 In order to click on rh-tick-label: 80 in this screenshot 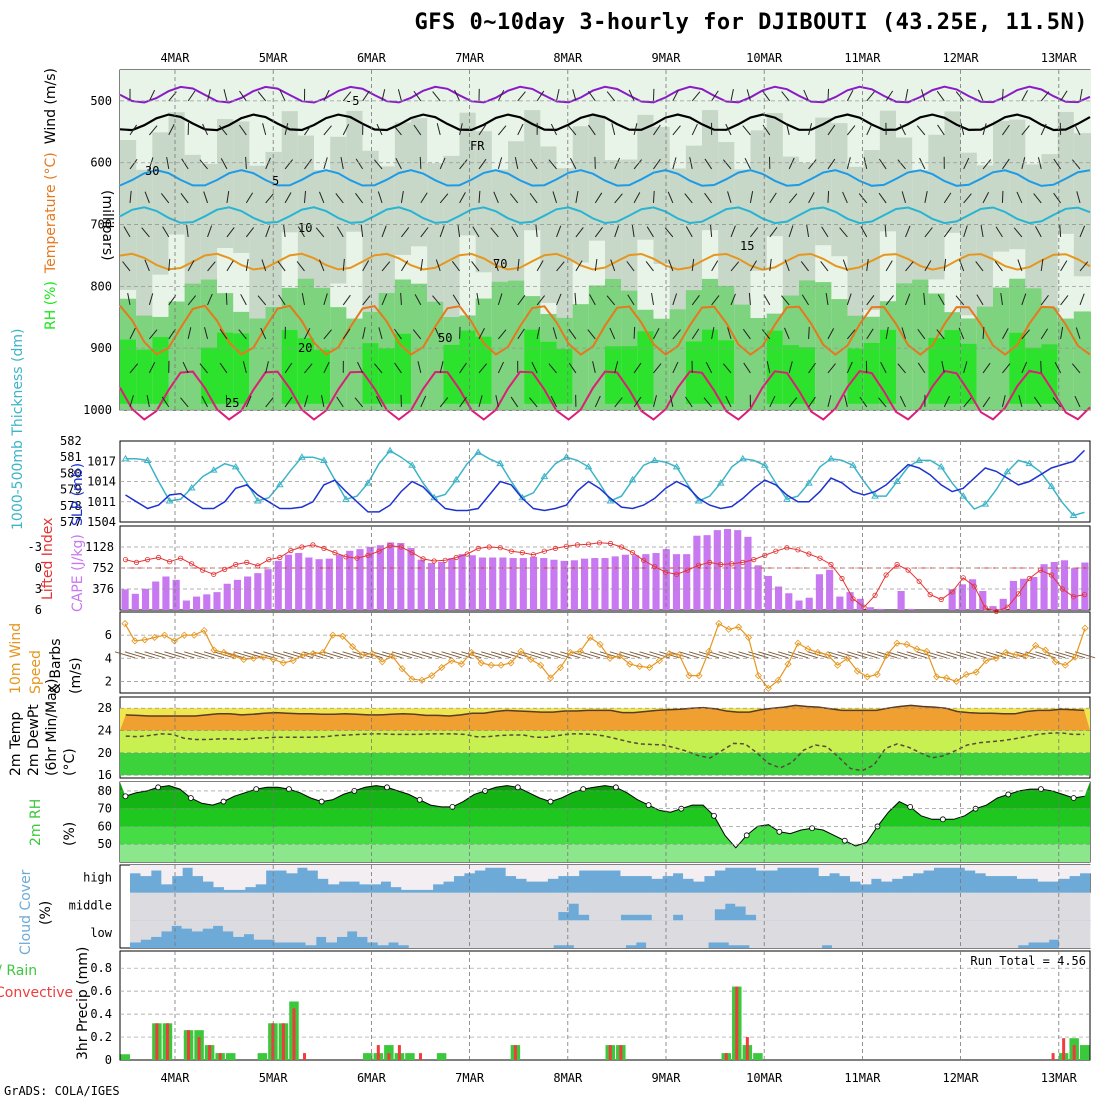, I will do `click(105, 791)`.